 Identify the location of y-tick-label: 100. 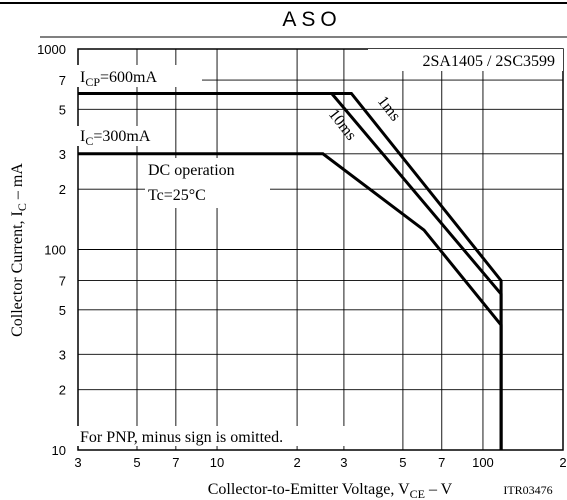
(55, 250).